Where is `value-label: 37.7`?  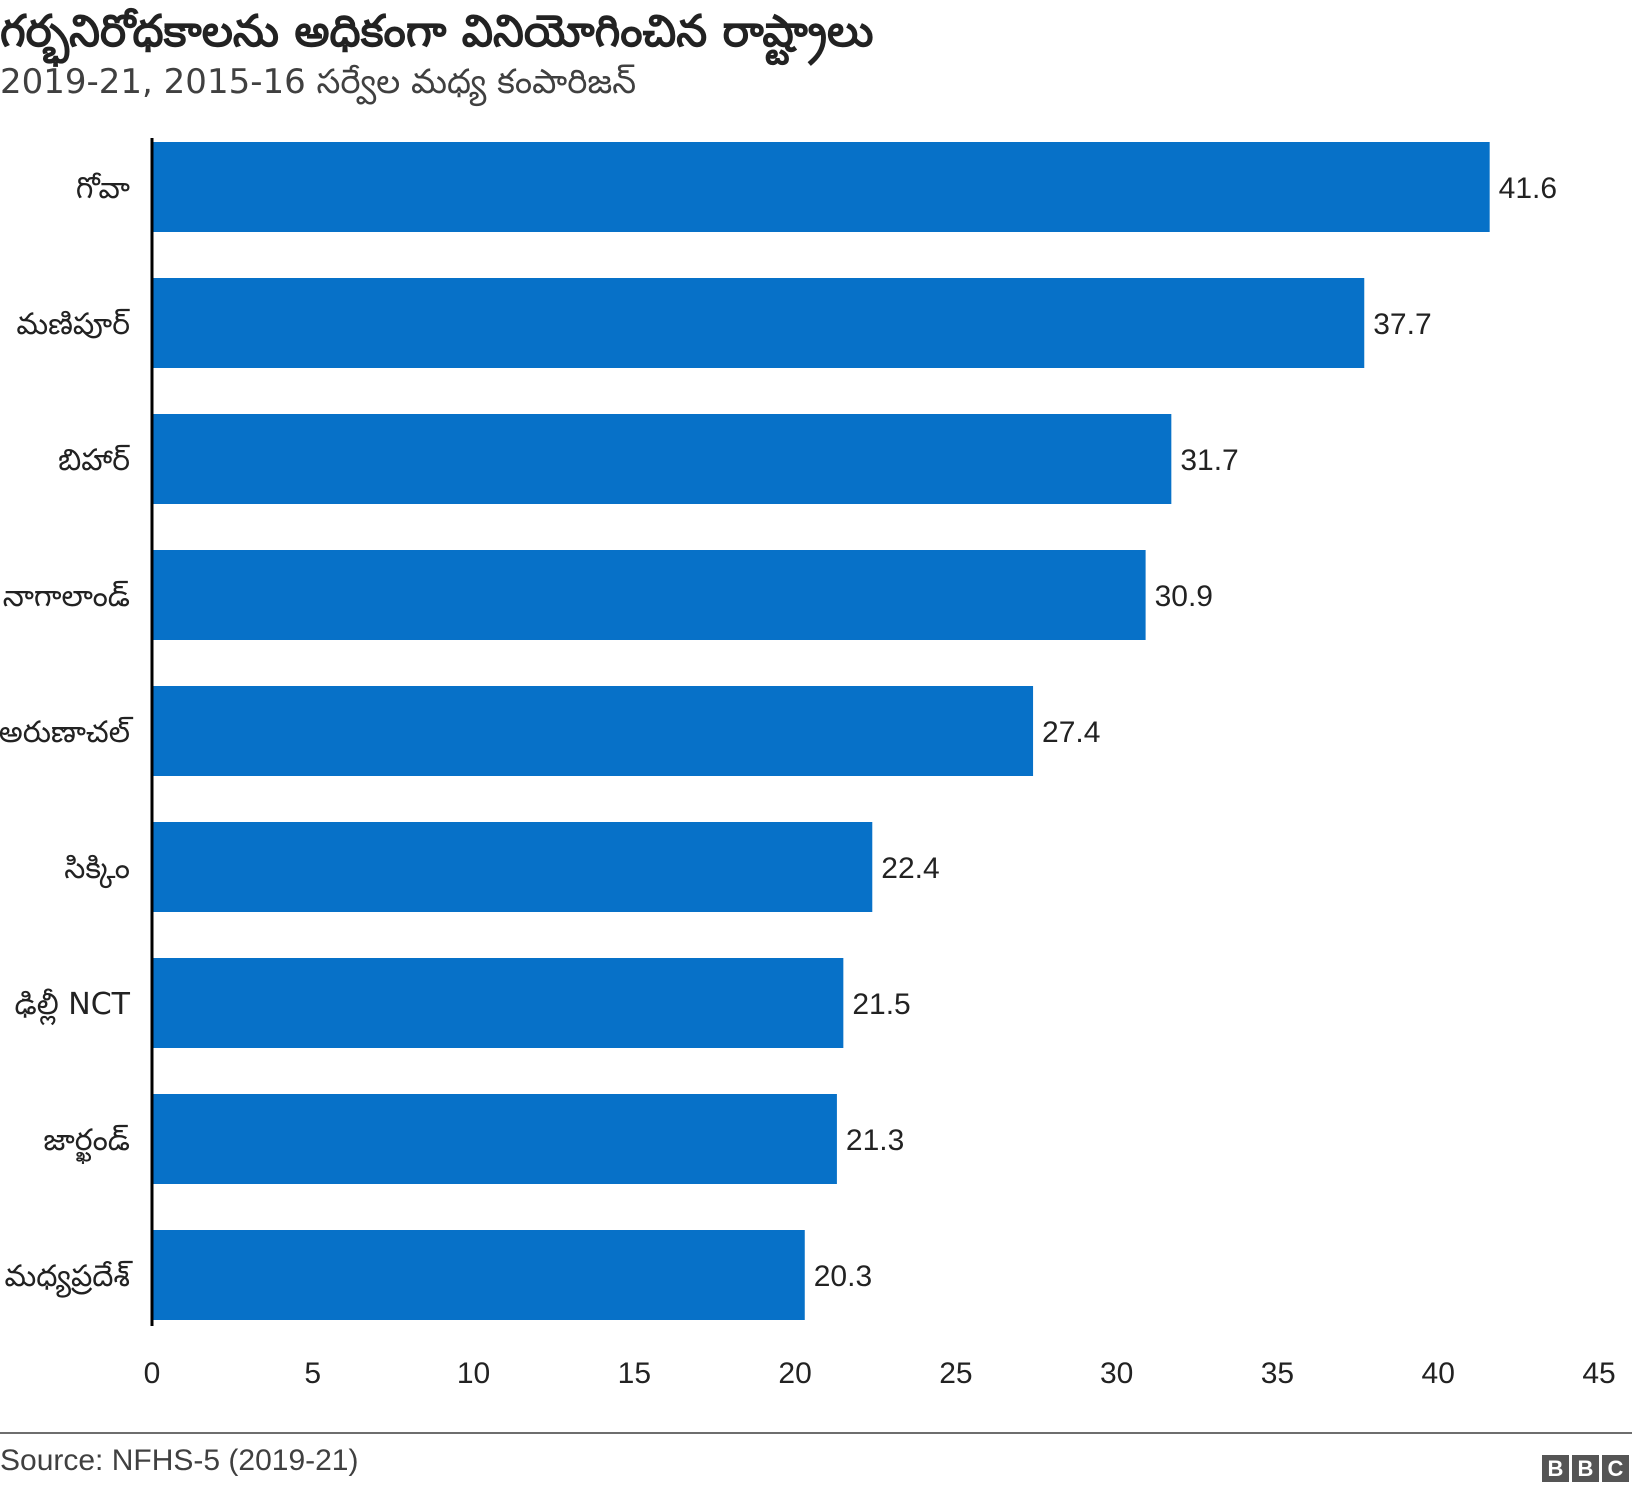
value-label: 37.7 is located at coordinates (1402, 324).